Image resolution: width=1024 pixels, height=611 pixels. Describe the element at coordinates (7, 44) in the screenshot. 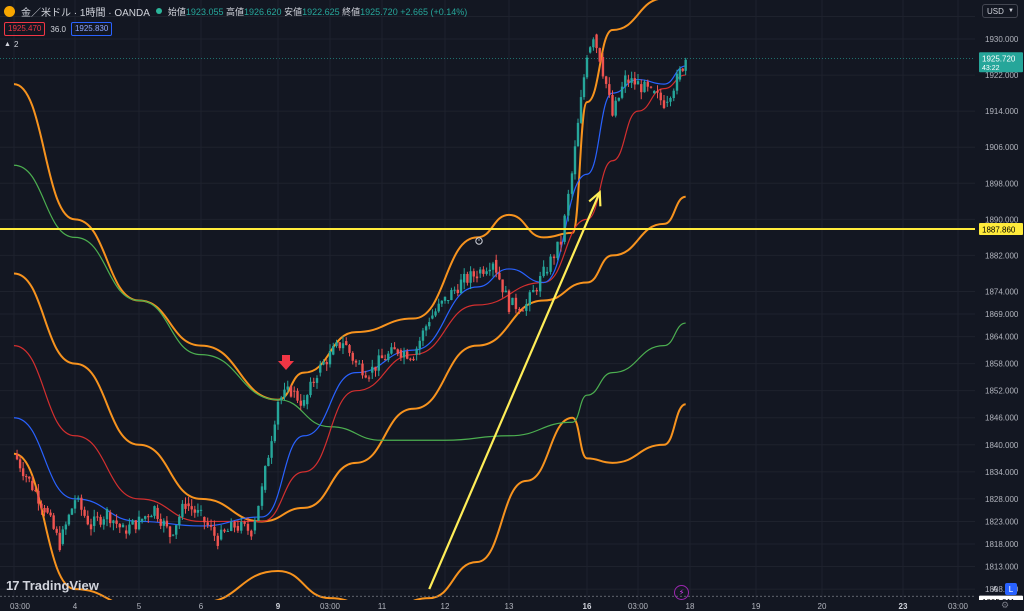

I see `chevron-up-icon: ▲` at that location.